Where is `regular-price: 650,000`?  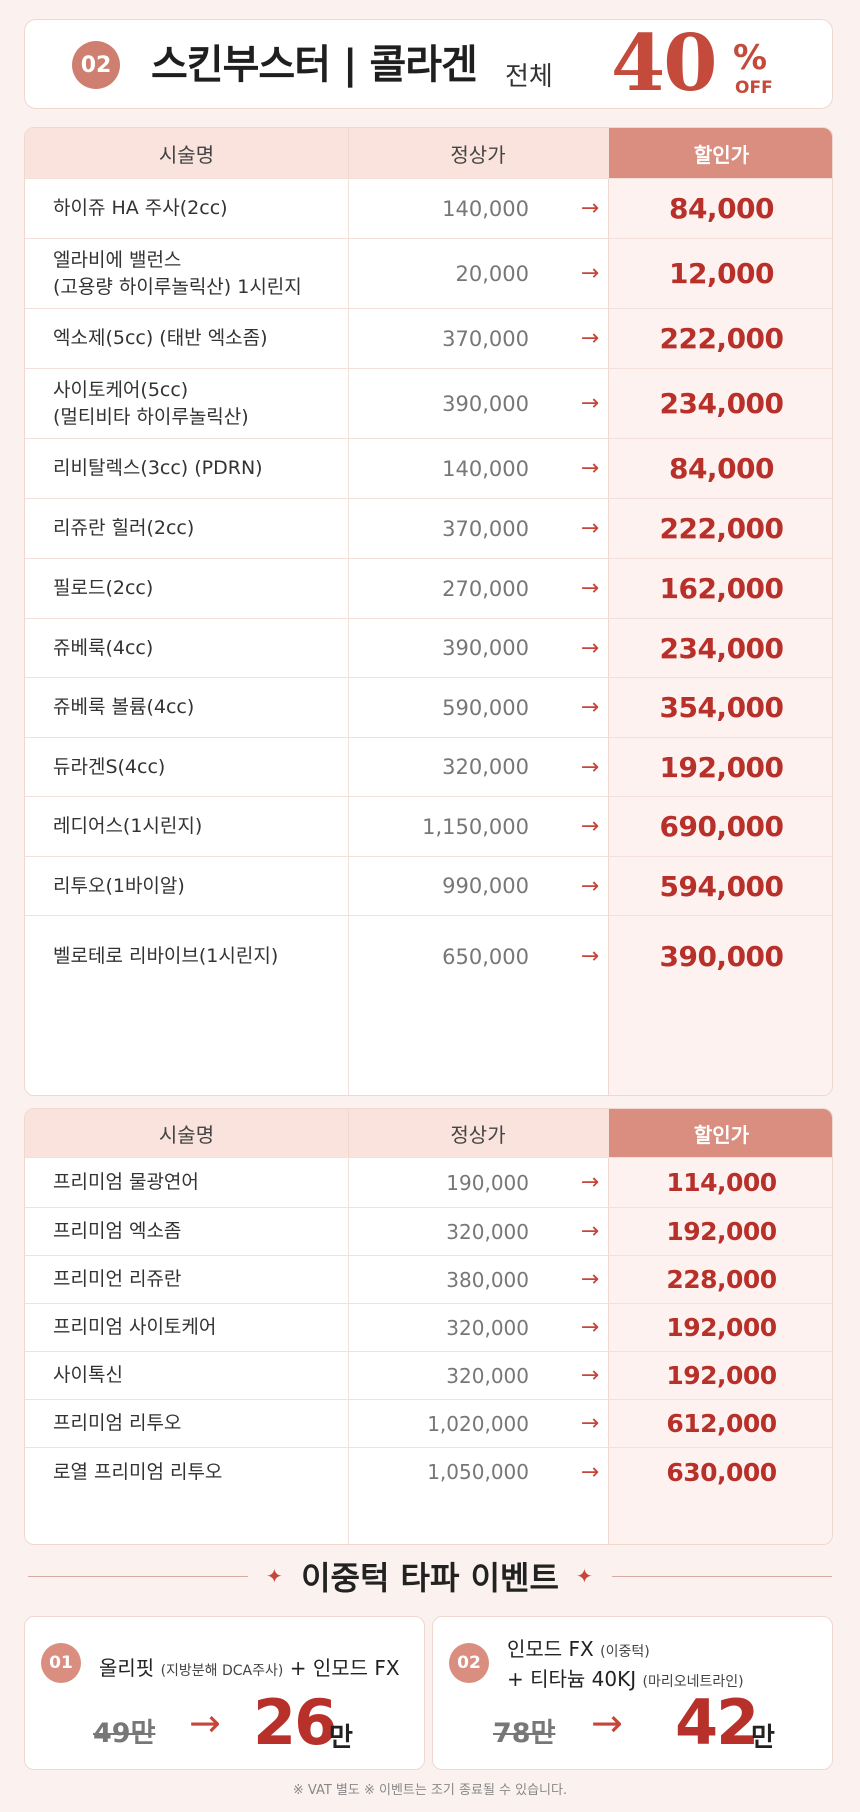 regular-price: 650,000 is located at coordinates (485, 956).